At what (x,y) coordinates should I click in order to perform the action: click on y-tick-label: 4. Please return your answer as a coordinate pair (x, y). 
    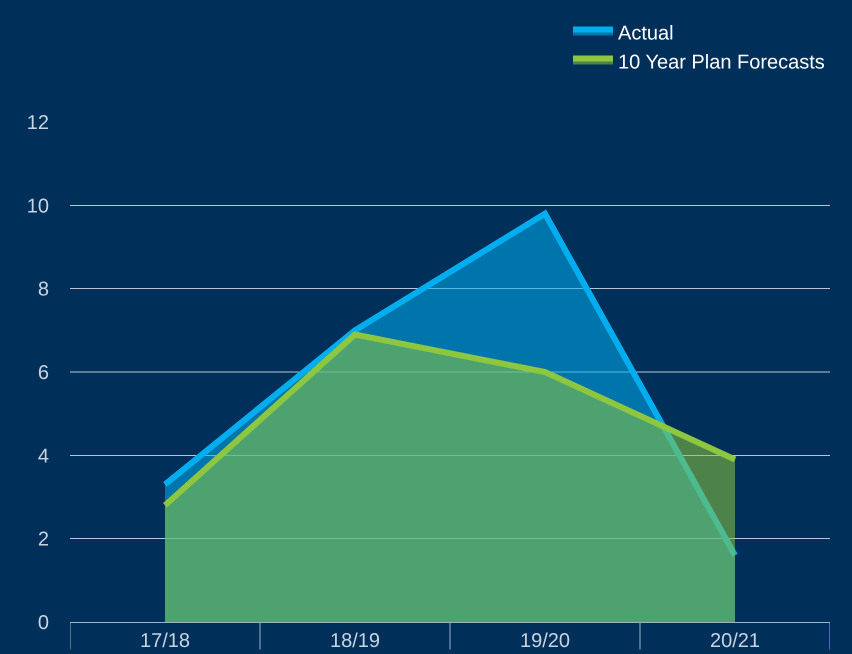
    Looking at the image, I should click on (43, 456).